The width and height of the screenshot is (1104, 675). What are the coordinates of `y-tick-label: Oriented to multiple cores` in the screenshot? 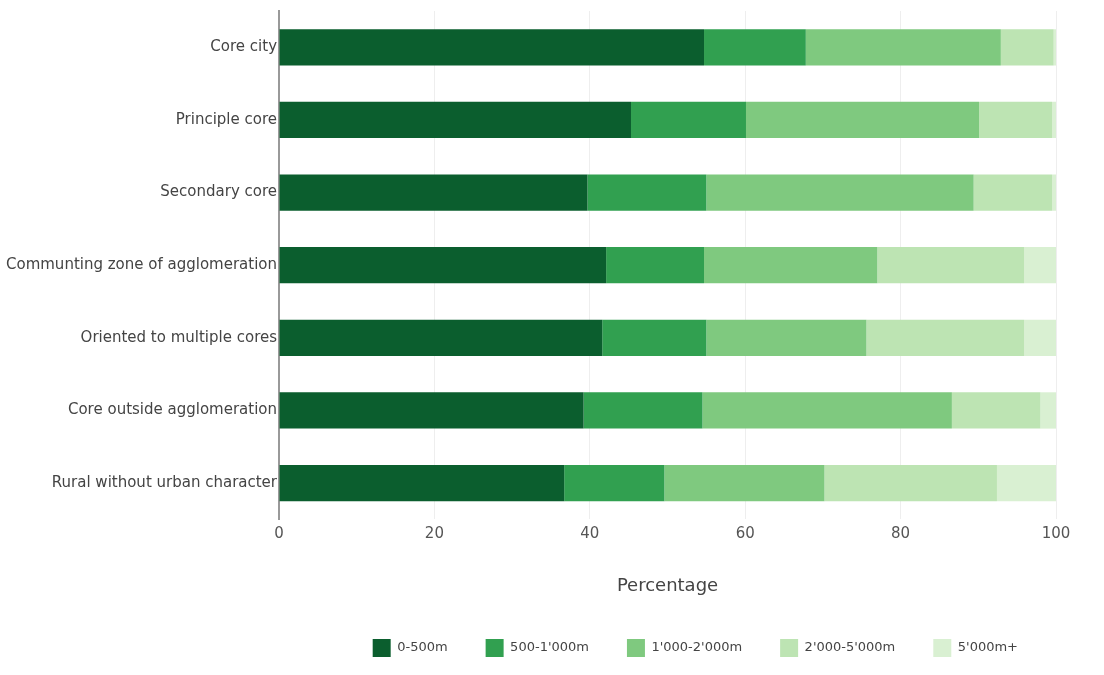 It's located at (179, 336).